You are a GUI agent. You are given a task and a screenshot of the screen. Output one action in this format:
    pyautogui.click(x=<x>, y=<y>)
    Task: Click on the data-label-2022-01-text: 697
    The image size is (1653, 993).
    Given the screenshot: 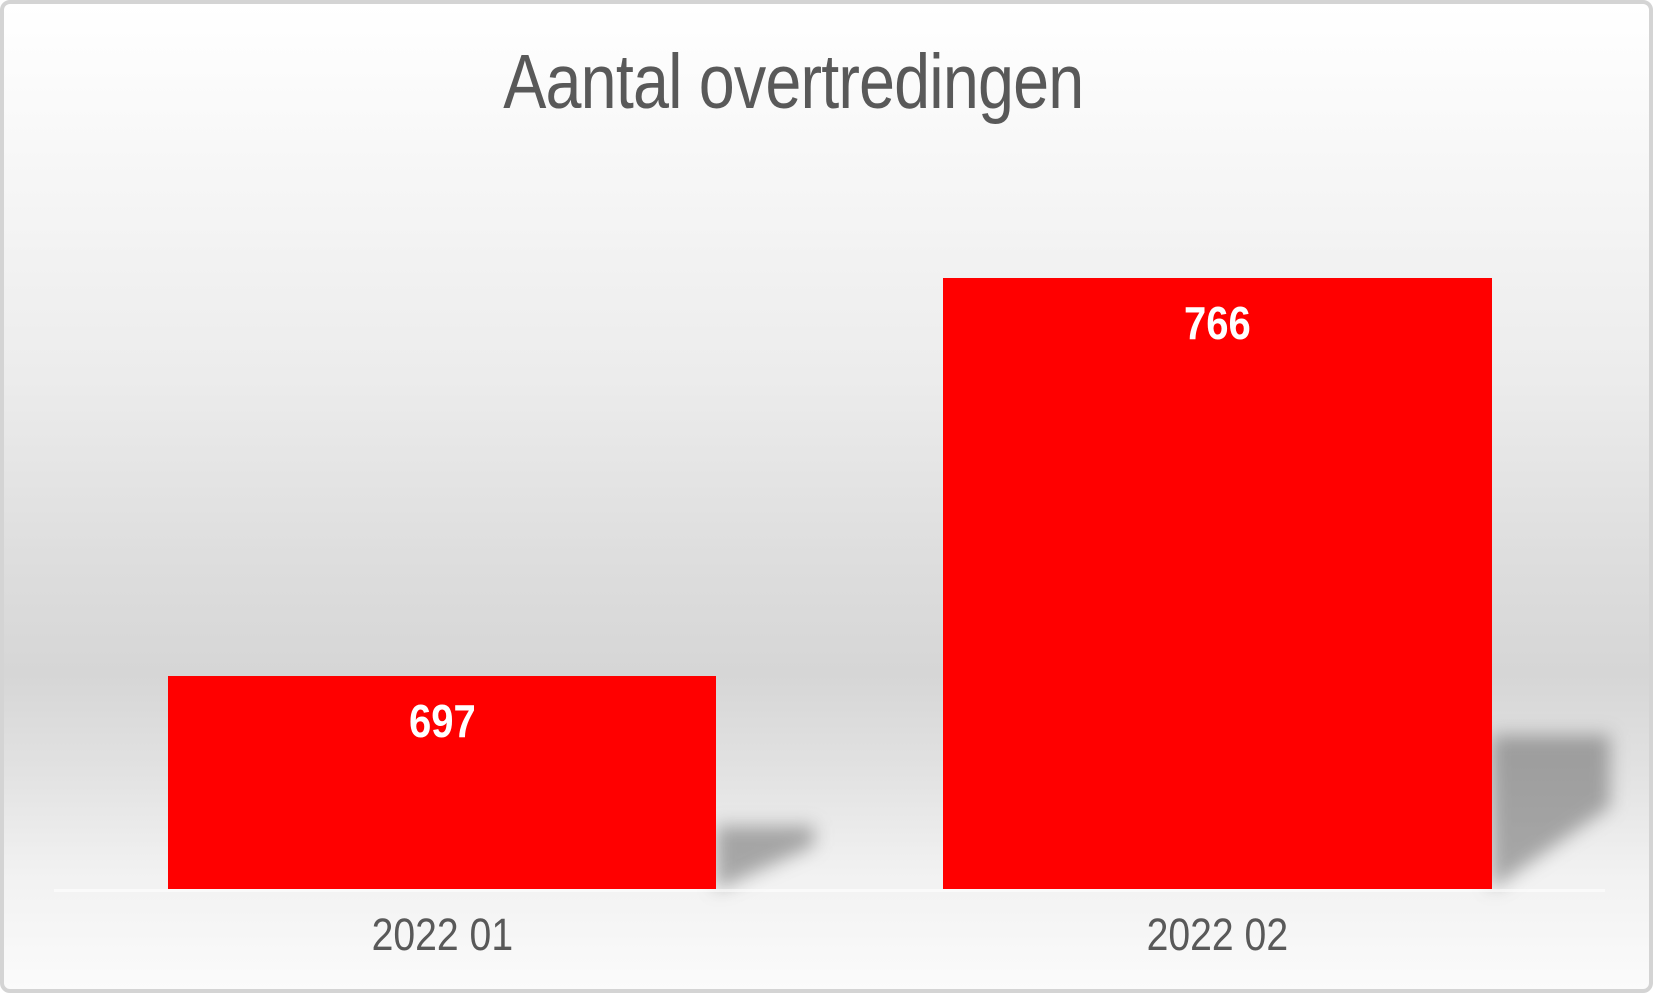 What is the action you would take?
    pyautogui.click(x=442, y=721)
    